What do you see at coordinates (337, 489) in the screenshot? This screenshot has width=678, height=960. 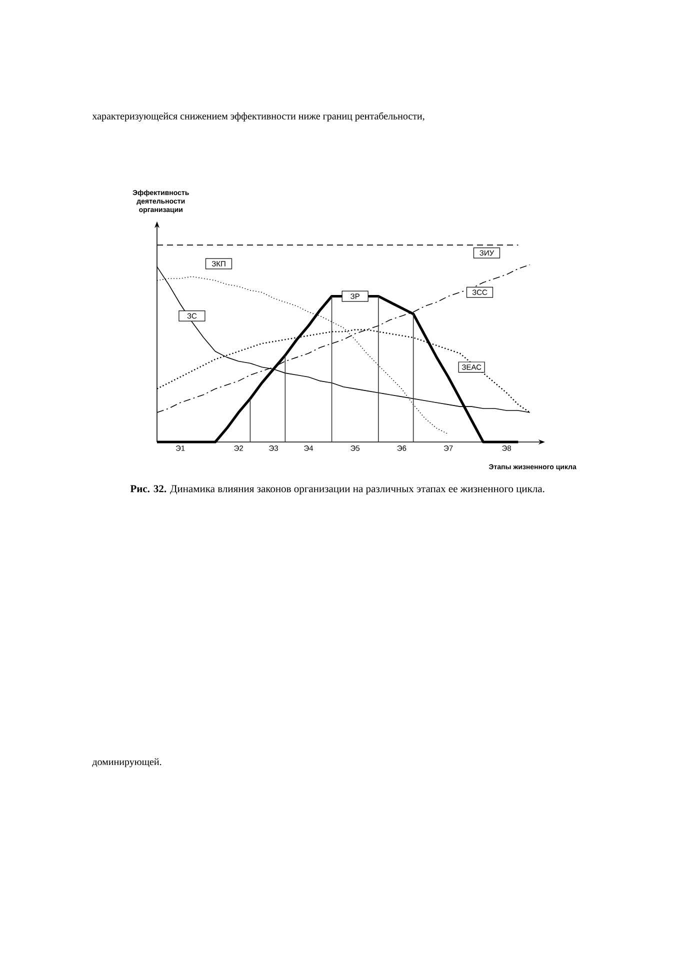 I see `text: Рис. 32. Динамика влияния законов организации на различных этапах ее жизненного цикла.` at bounding box center [337, 489].